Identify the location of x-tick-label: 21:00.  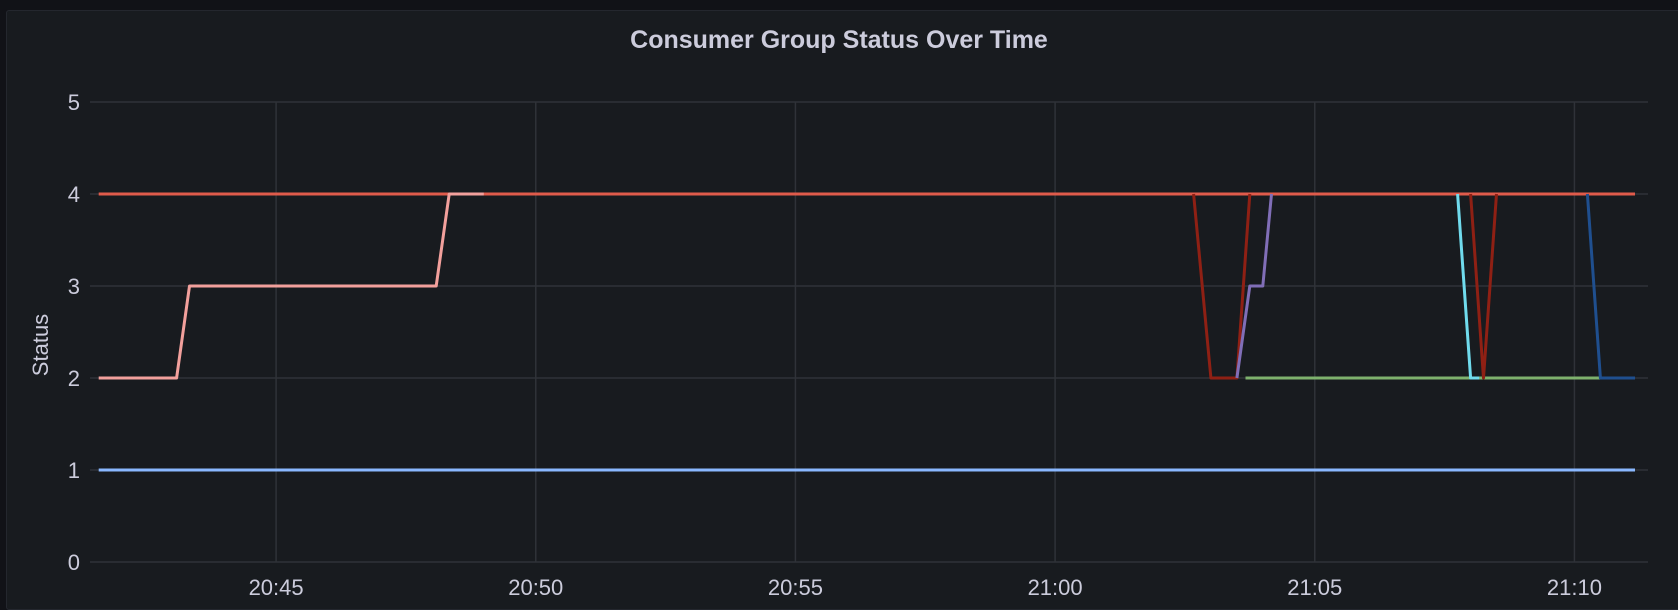
(1055, 587).